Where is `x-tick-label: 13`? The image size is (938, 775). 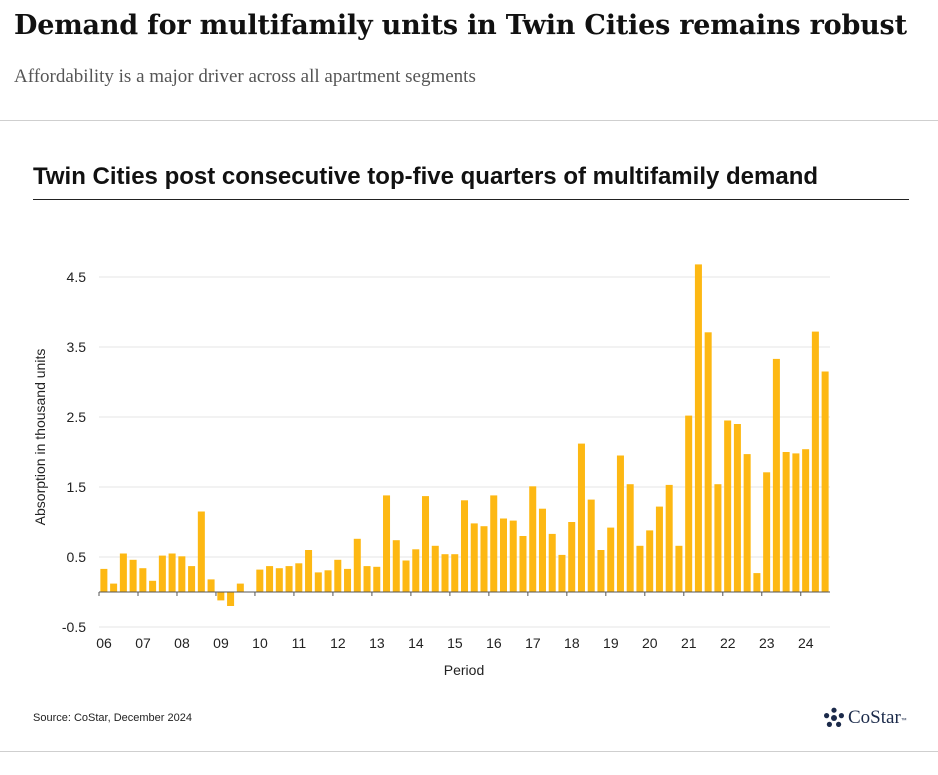
x-tick-label: 13 is located at coordinates (377, 643).